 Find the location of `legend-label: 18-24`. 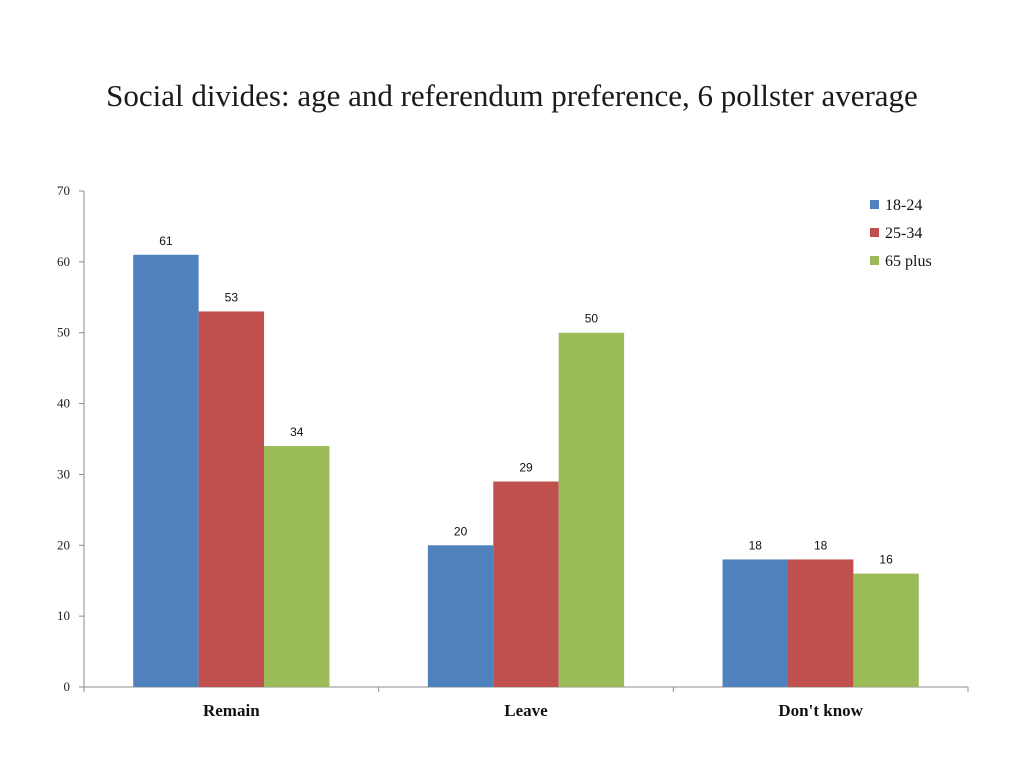

legend-label: 18-24 is located at coordinates (903, 205).